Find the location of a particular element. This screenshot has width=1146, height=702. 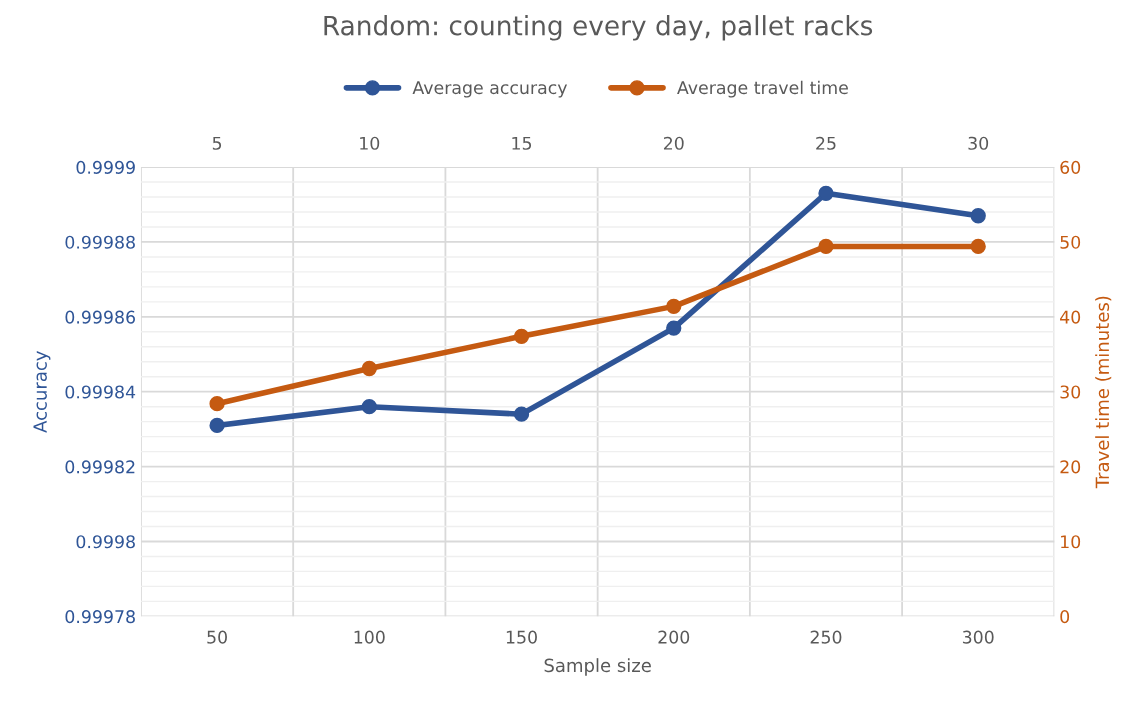

x-tick-label: 100 is located at coordinates (369, 637).